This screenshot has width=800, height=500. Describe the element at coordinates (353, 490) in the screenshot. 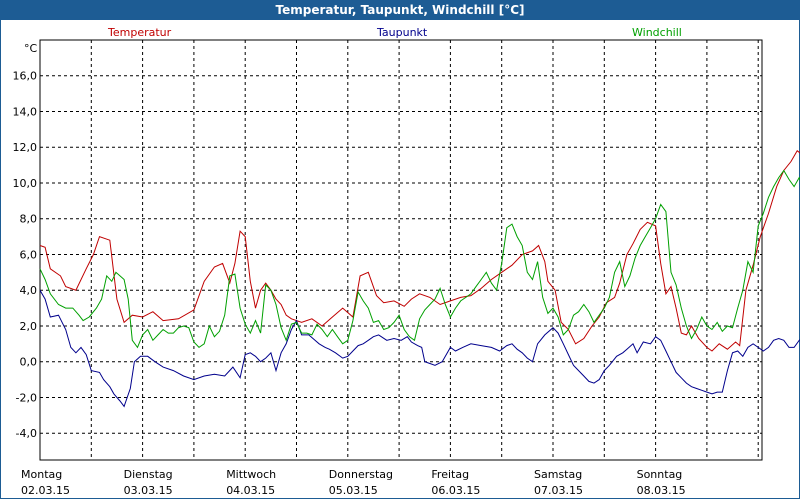

I see `x-tick-date: 05.03.15` at that location.